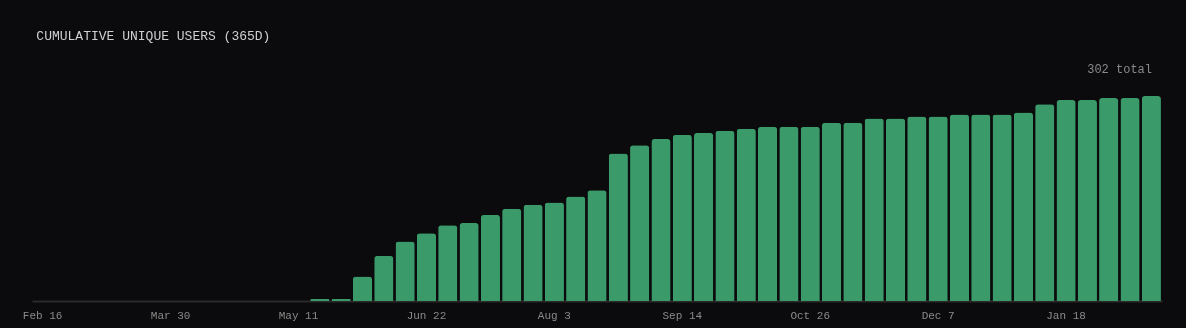 The width and height of the screenshot is (1198, 328). Describe the element at coordinates (153, 36) in the screenshot. I see `chart-title: CUMULATIVE UNIQUE USERS (365D)` at that location.